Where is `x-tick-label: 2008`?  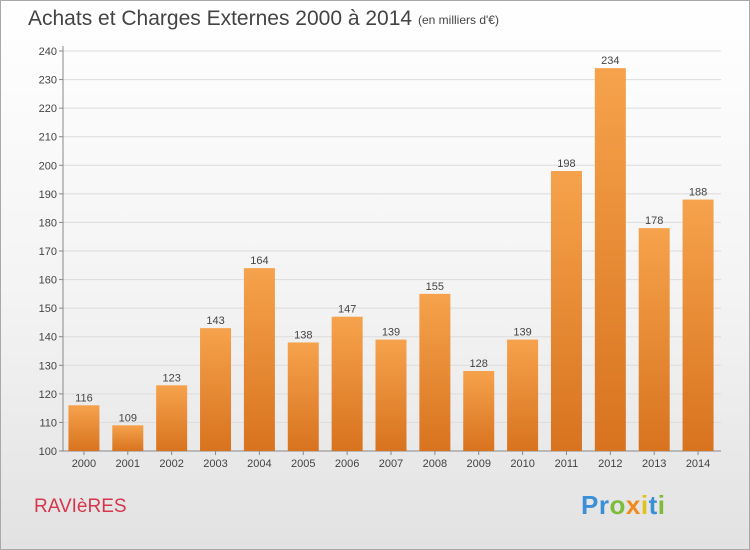
x-tick-label: 2008 is located at coordinates (435, 464).